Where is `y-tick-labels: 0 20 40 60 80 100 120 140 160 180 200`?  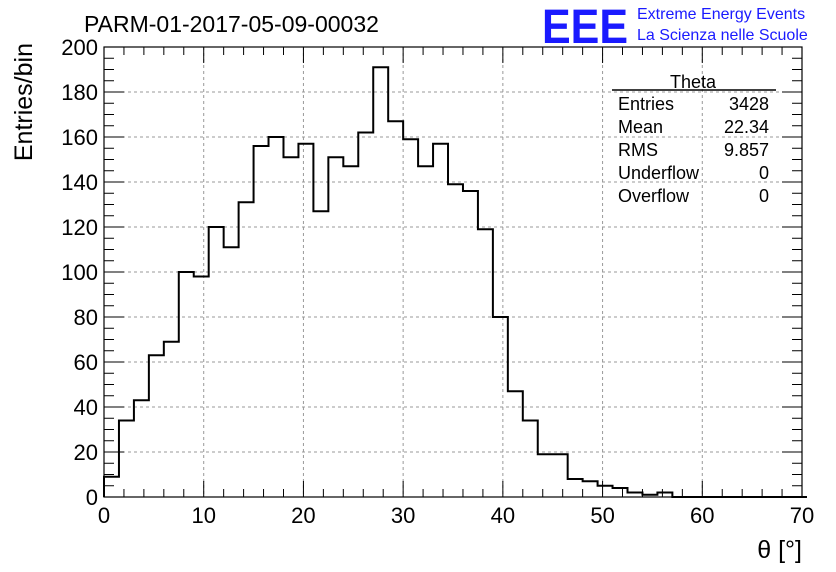 y-tick-labels: 0 20 40 60 80 100 120 140 160 180 200 is located at coordinates (79, 272).